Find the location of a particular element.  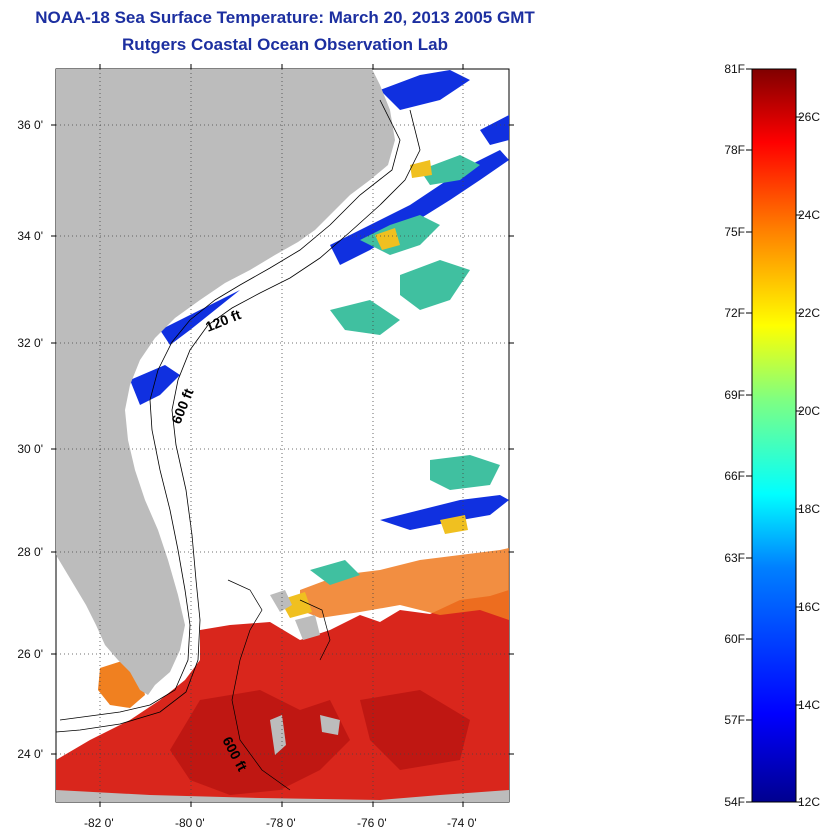

lat-label-34: 34 0' is located at coordinates (30, 236).